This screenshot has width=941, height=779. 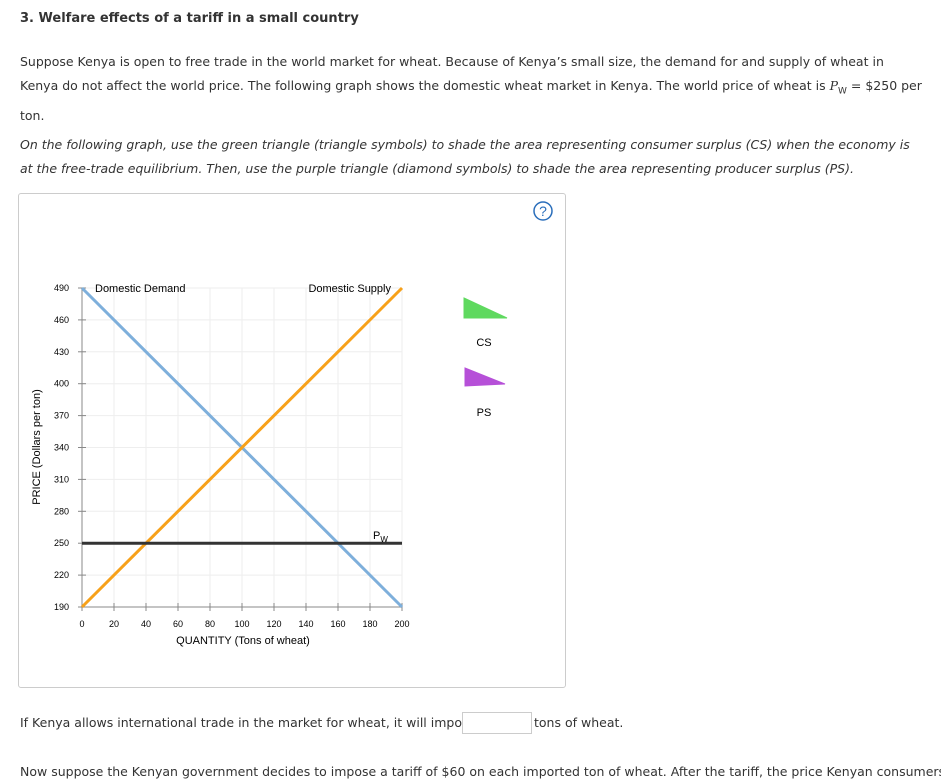 What do you see at coordinates (337, 624) in the screenshot?
I see `x-tick-label: 160` at bounding box center [337, 624].